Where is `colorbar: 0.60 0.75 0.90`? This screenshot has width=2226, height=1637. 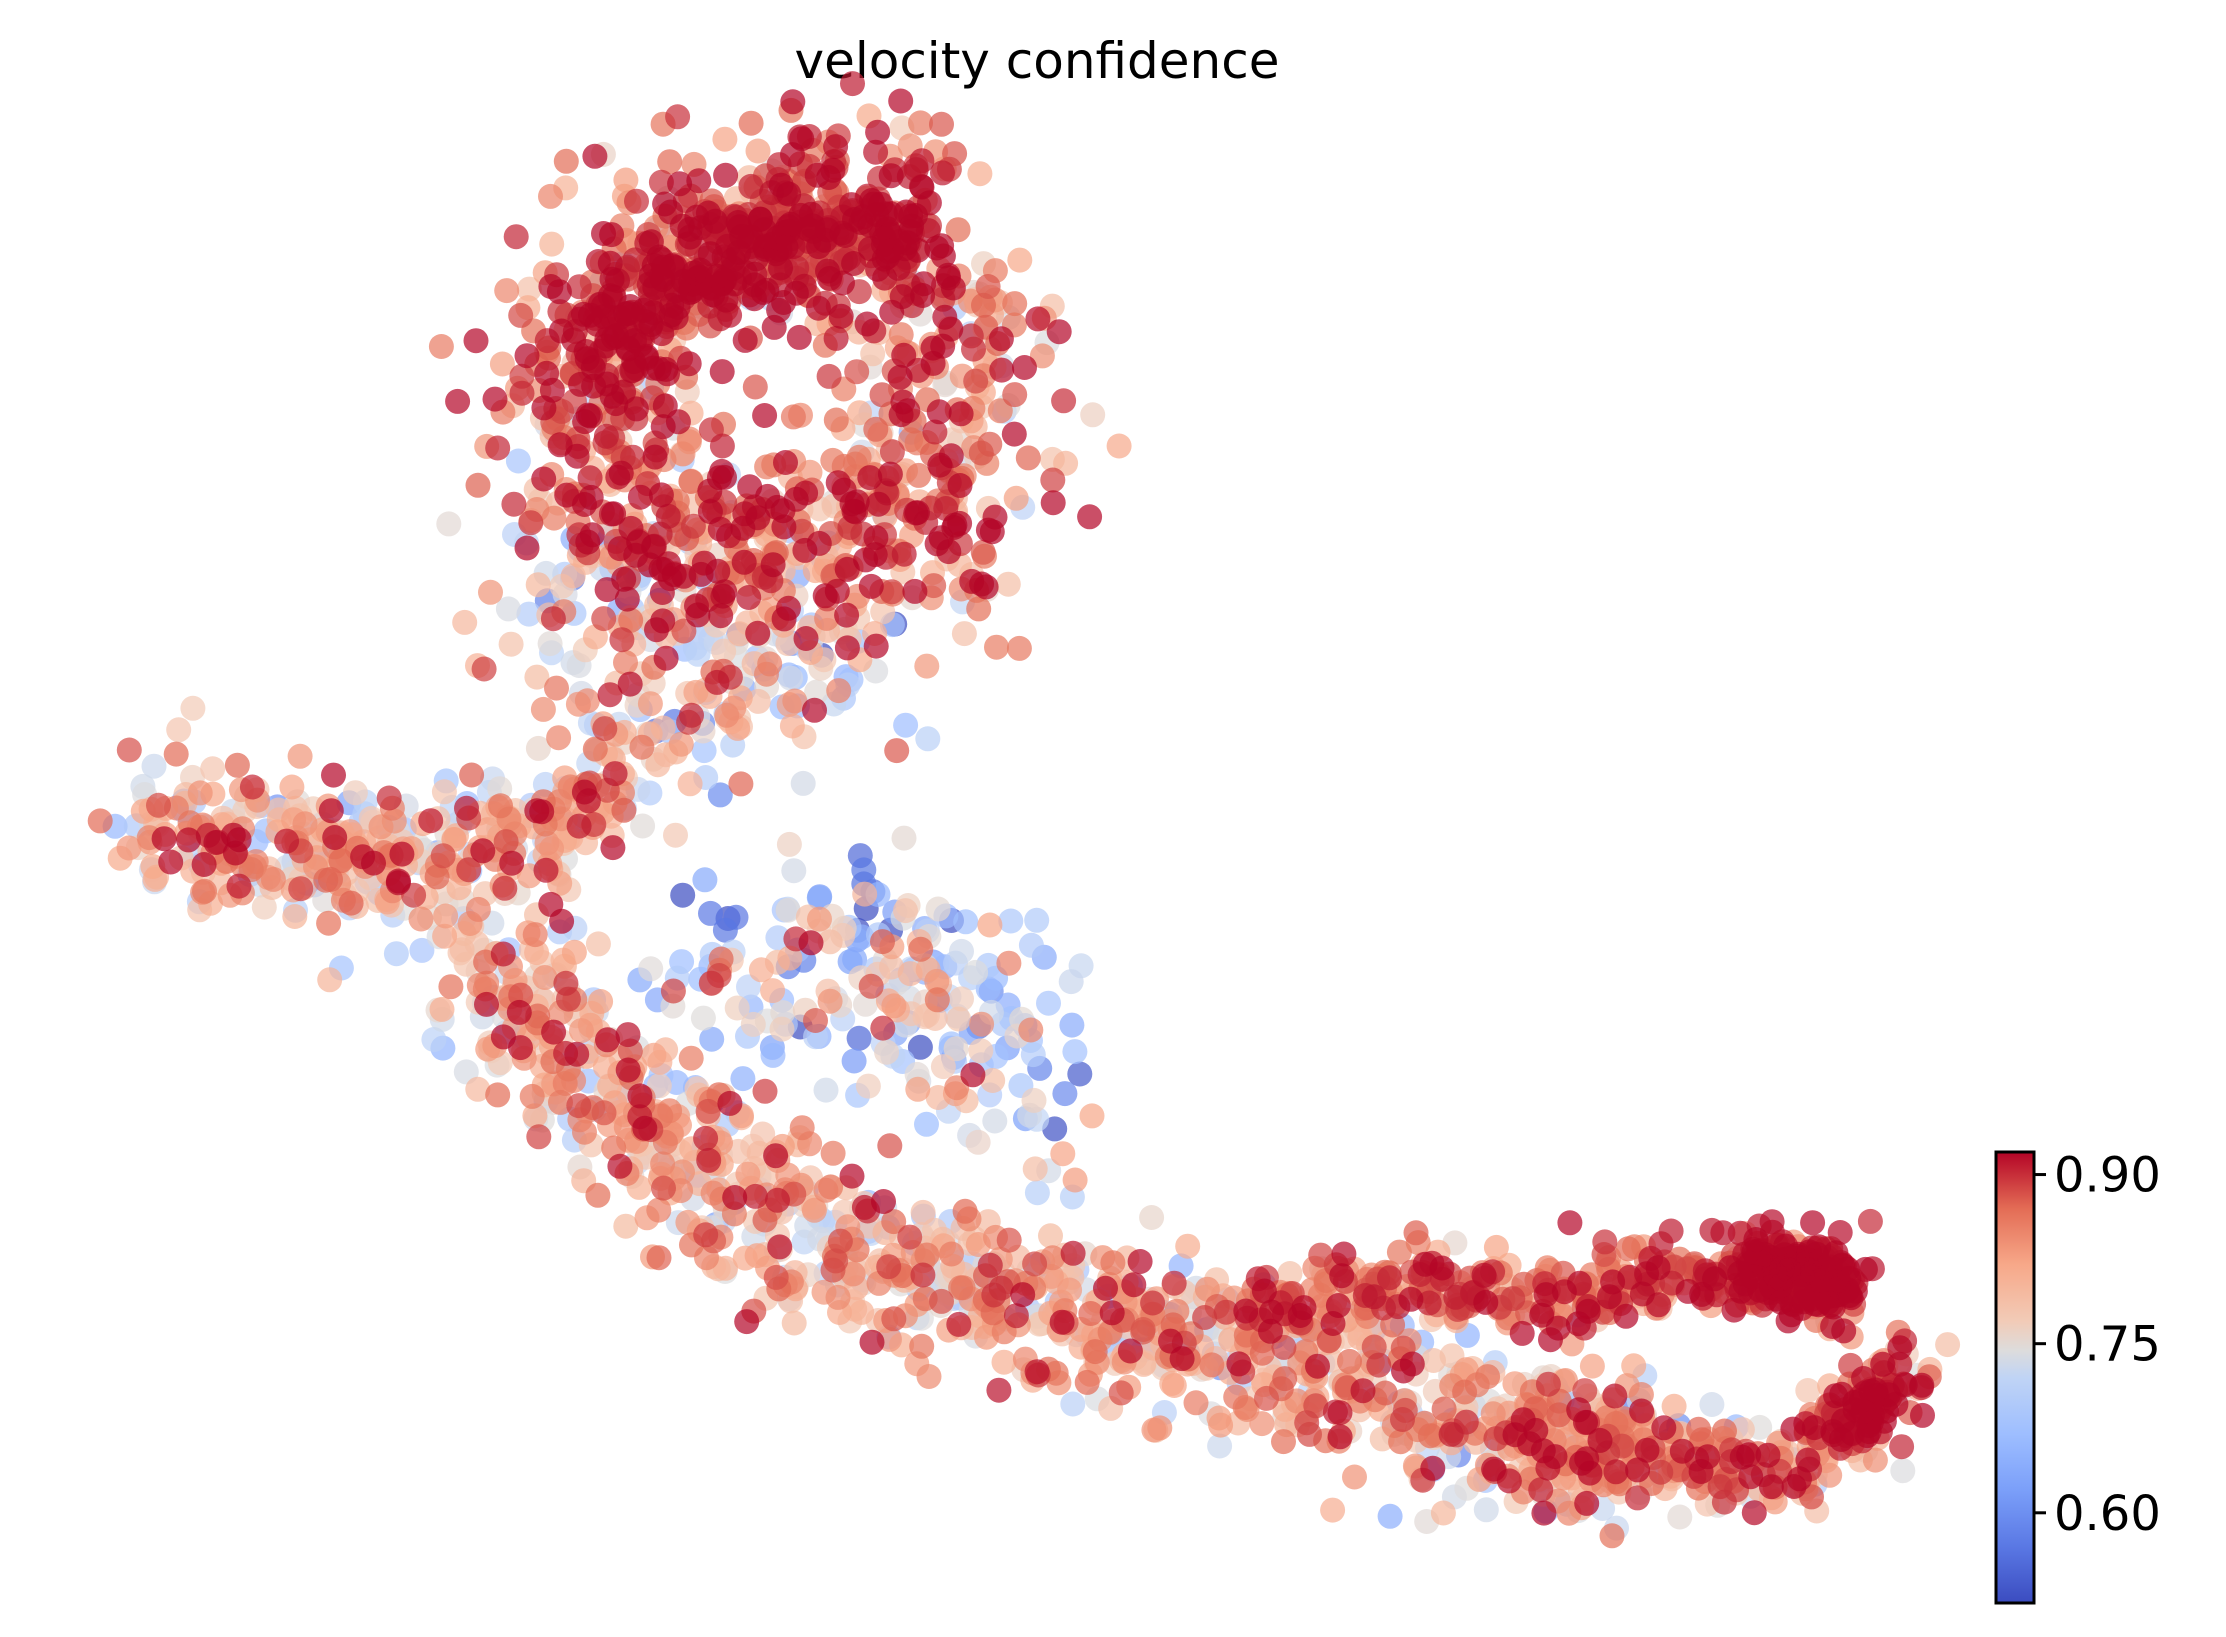
colorbar: 0.60 0.75 0.90 is located at coordinates (2077, 1376).